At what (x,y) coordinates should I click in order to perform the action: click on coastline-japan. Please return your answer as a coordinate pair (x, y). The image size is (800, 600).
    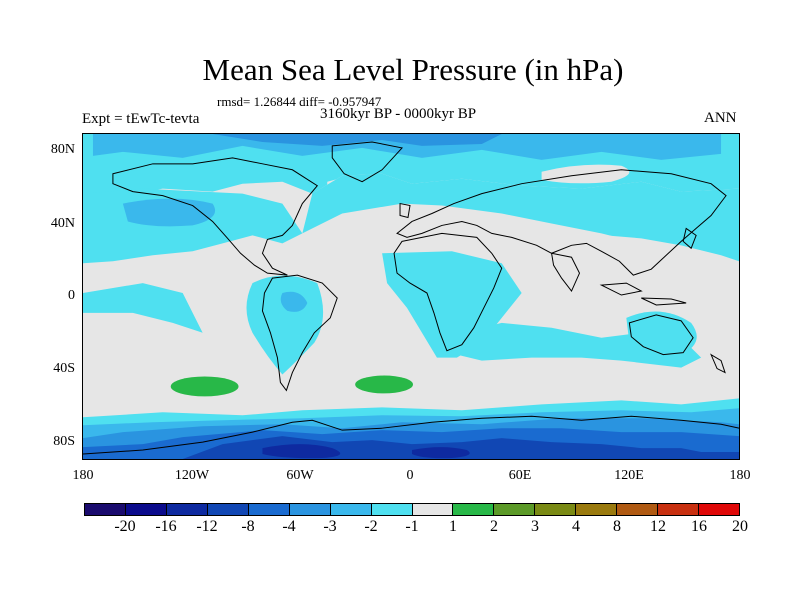
    Looking at the image, I should click on (689, 238).